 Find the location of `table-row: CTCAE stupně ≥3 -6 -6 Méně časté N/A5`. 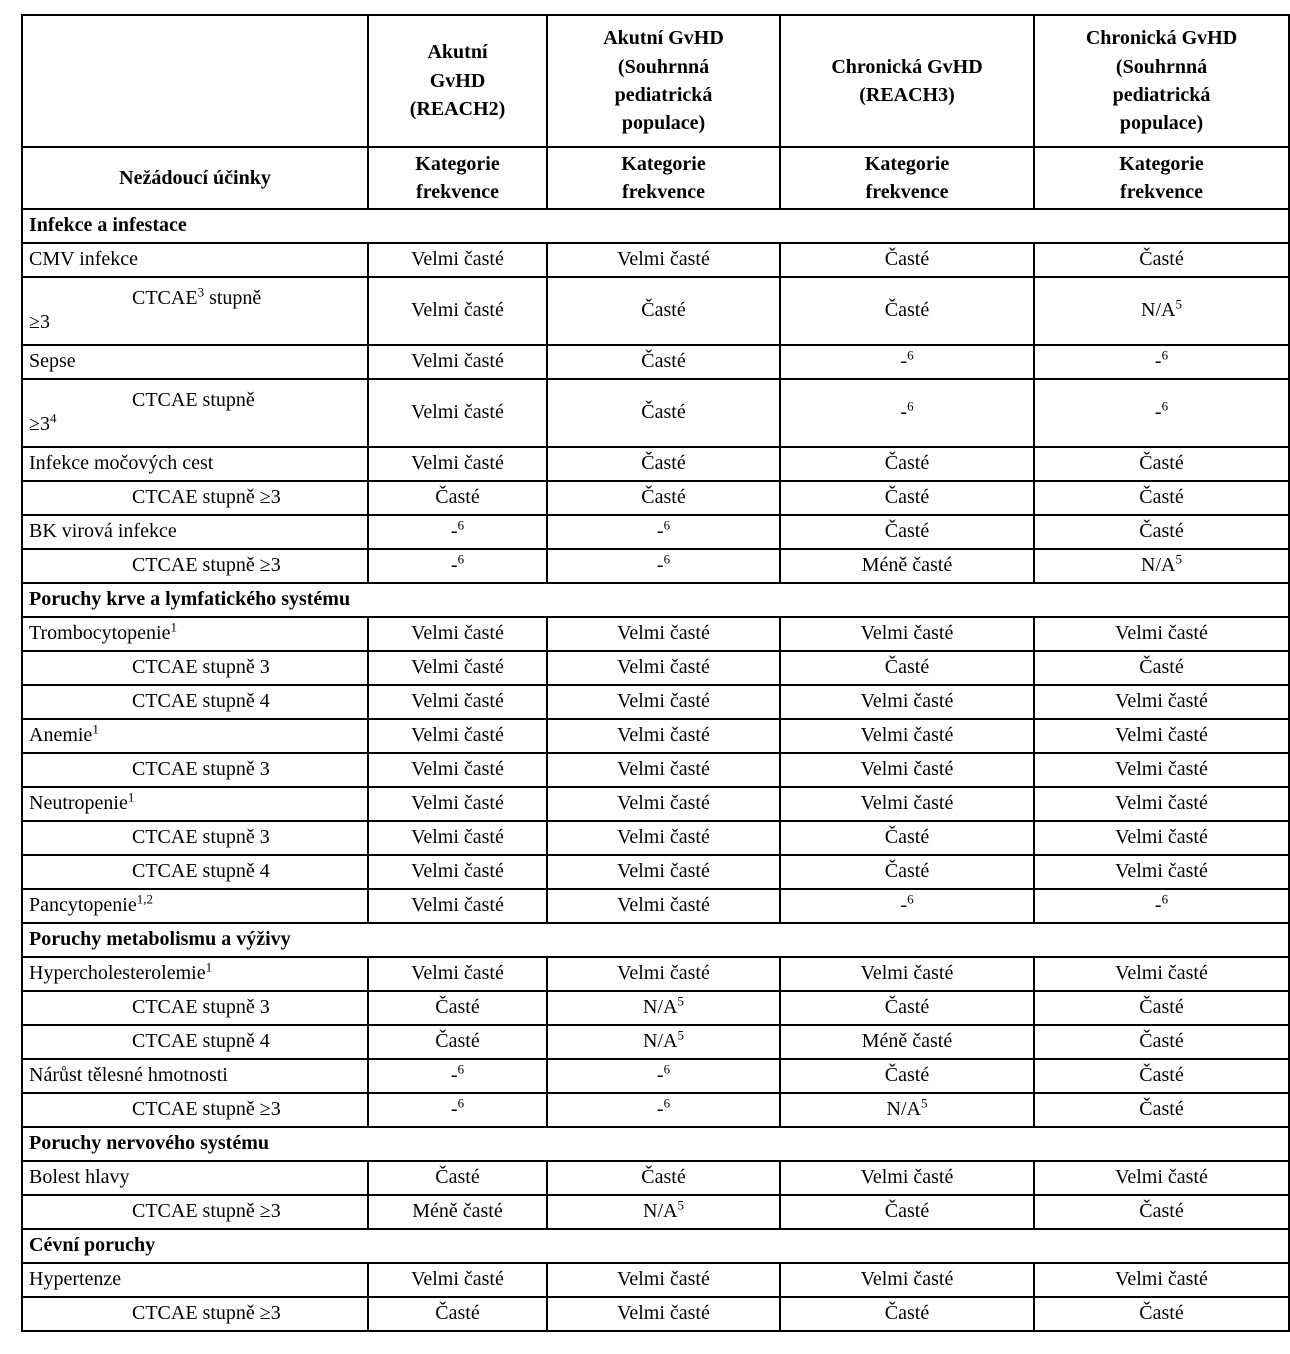

table-row: CTCAE stupně ≥3 -6 -6 Méně časté N/A5 is located at coordinates (655, 566).